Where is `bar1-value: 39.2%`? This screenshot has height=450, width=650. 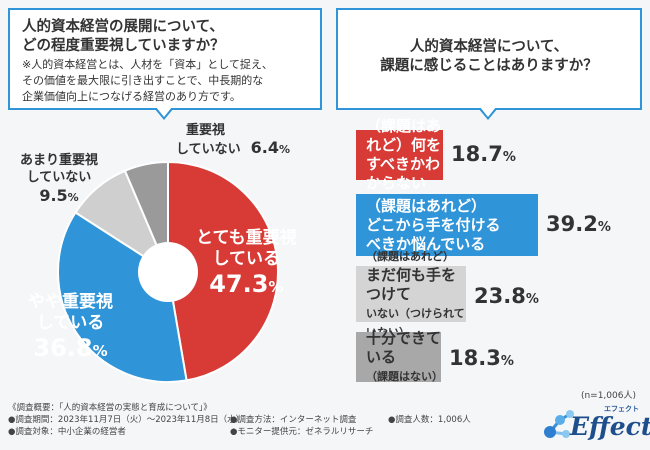 bar1-value: 39.2% is located at coordinates (578, 224).